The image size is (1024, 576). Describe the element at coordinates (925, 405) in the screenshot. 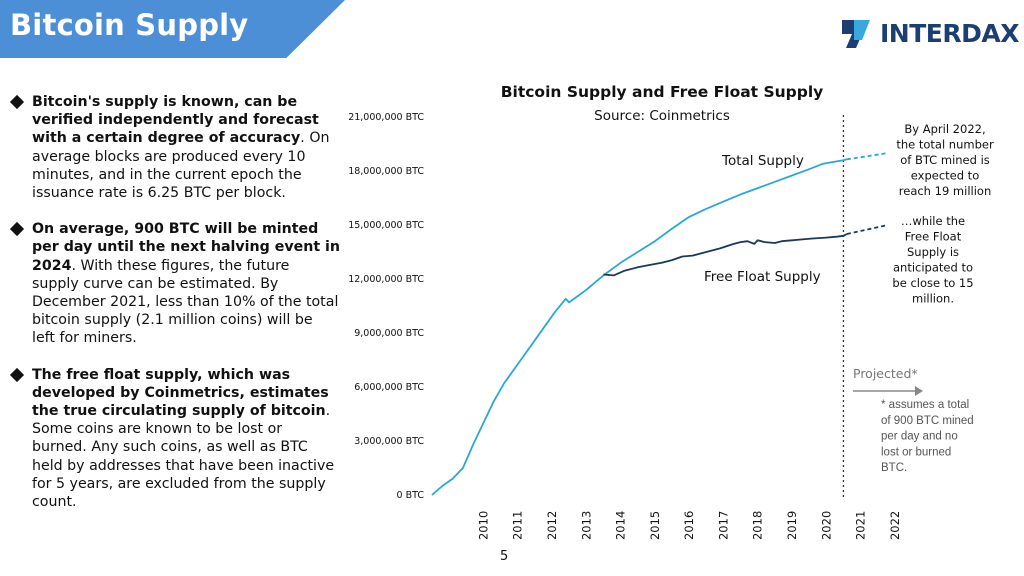

I see `footnote-line: * assumes a total` at that location.